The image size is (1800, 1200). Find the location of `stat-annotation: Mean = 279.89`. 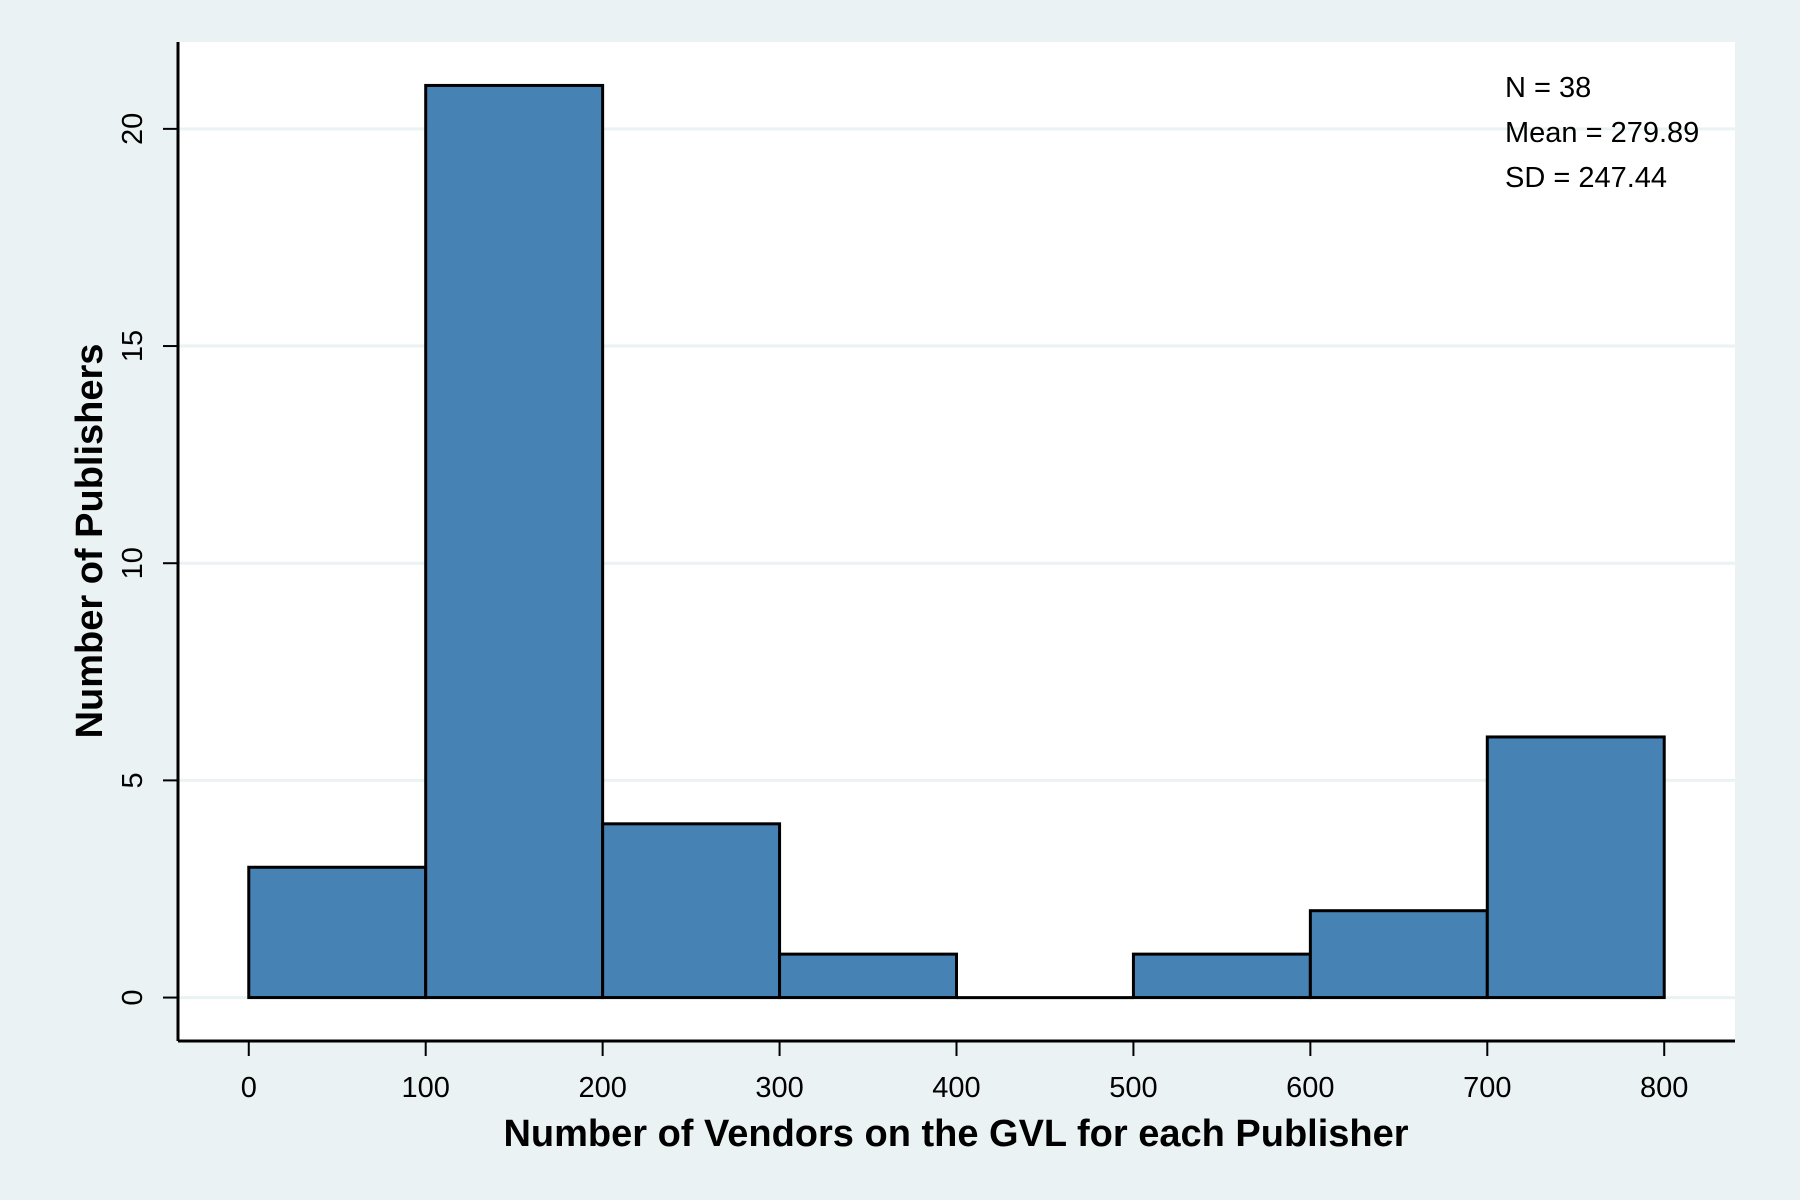

stat-annotation: Mean = 279.89 is located at coordinates (1602, 133).